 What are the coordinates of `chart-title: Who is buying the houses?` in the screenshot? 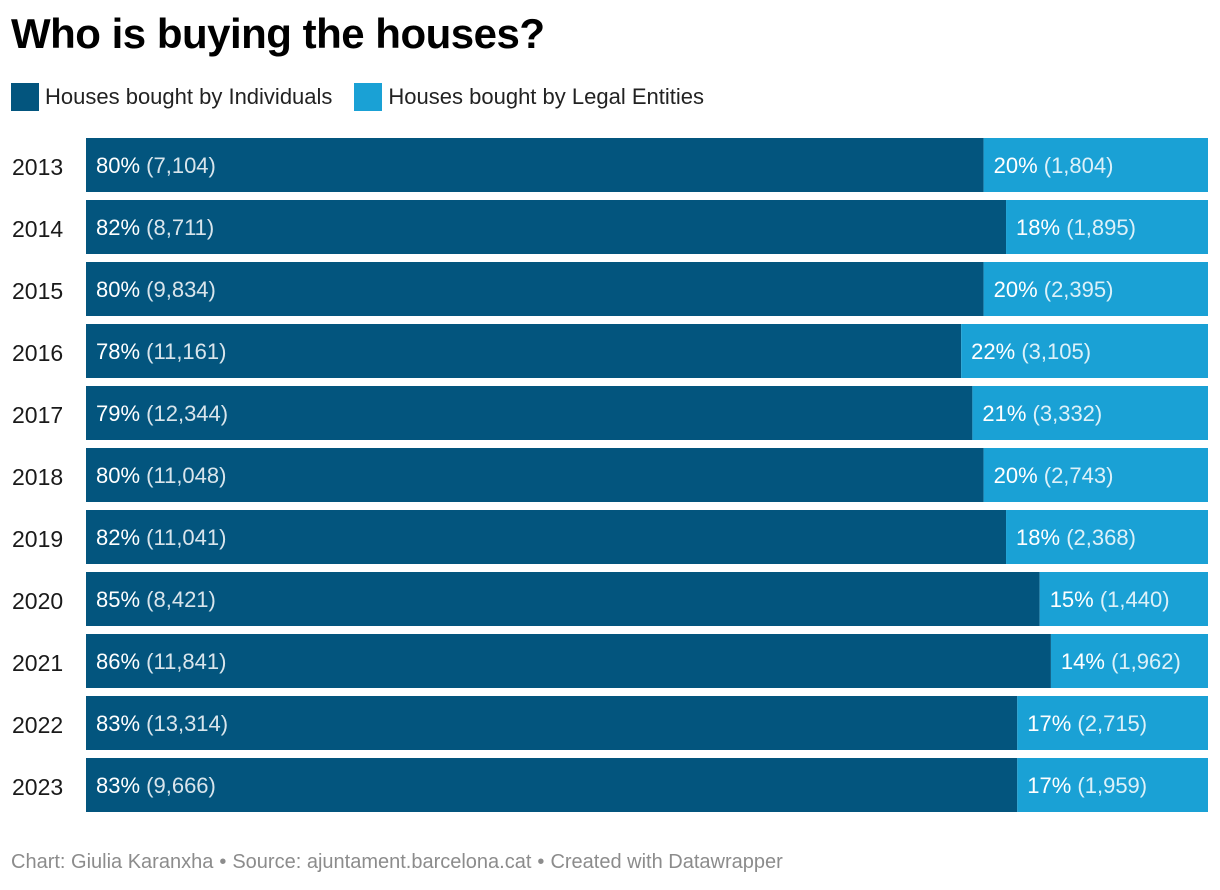 It's located at (278, 33).